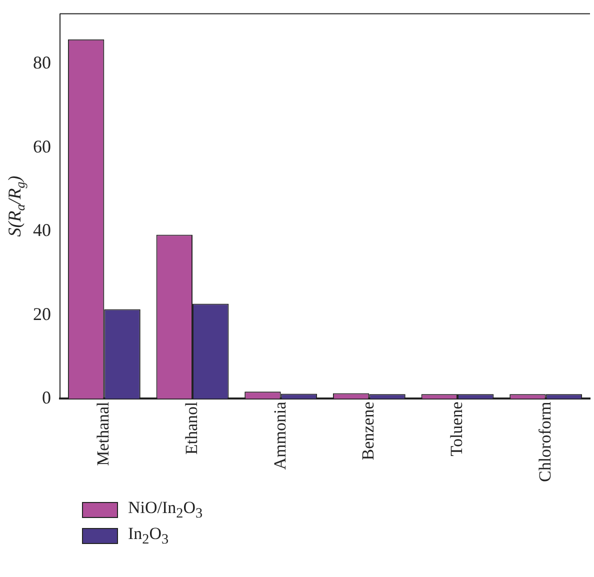 This screenshot has height=577, width=594. What do you see at coordinates (16, 206) in the screenshot?
I see `y-axis-title: S(Ra/Rg)` at bounding box center [16, 206].